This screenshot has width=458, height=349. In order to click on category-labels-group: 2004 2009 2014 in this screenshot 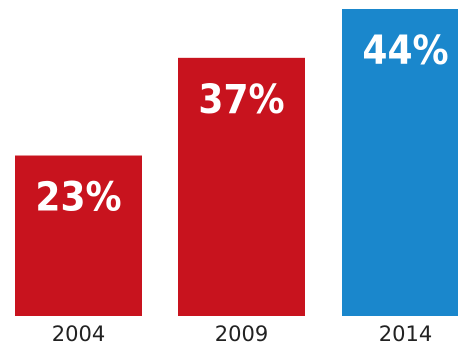, I will do `click(242, 334)`.